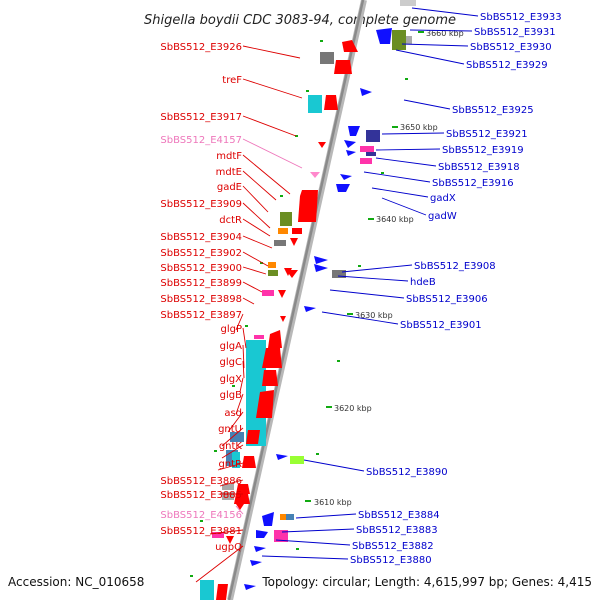 Image resolution: width=600 pixels, height=600 pixels. I want to click on gene-label-SbBS512_E3916: SbBS512_E3916, so click(473, 183).